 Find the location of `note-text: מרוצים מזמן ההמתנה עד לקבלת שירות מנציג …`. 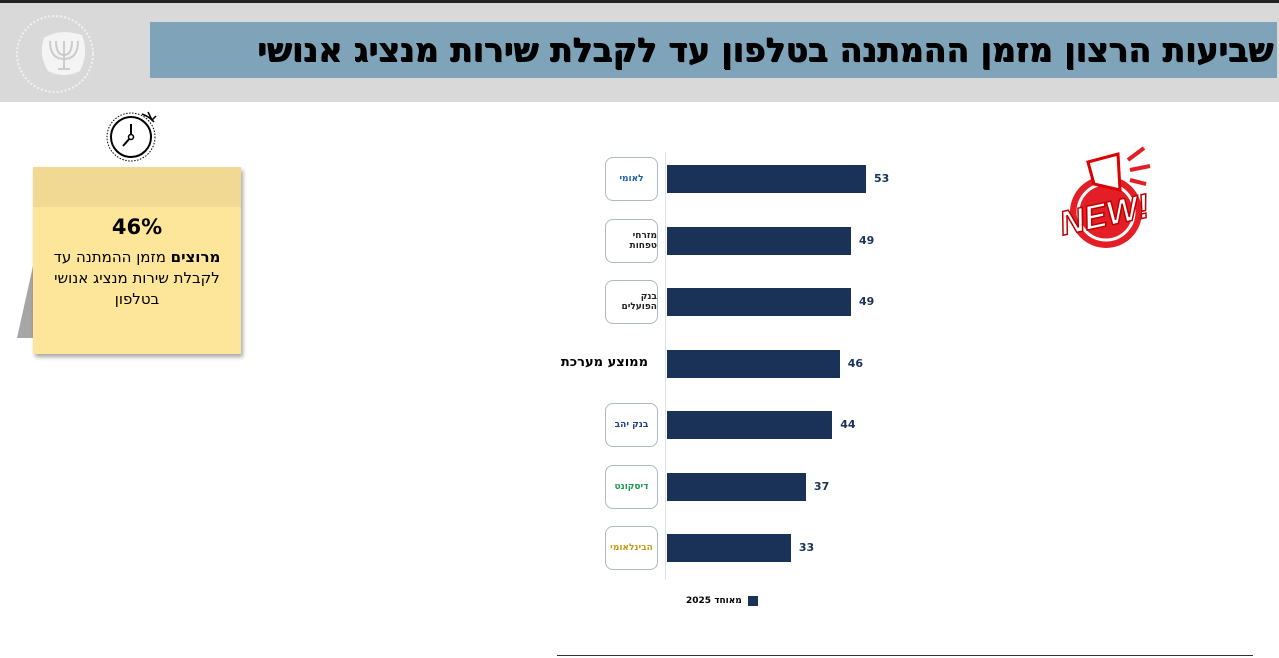

note-text: מרוצים מזמן ההמתנה עד לקבלת שירות מנציג … is located at coordinates (137, 278).